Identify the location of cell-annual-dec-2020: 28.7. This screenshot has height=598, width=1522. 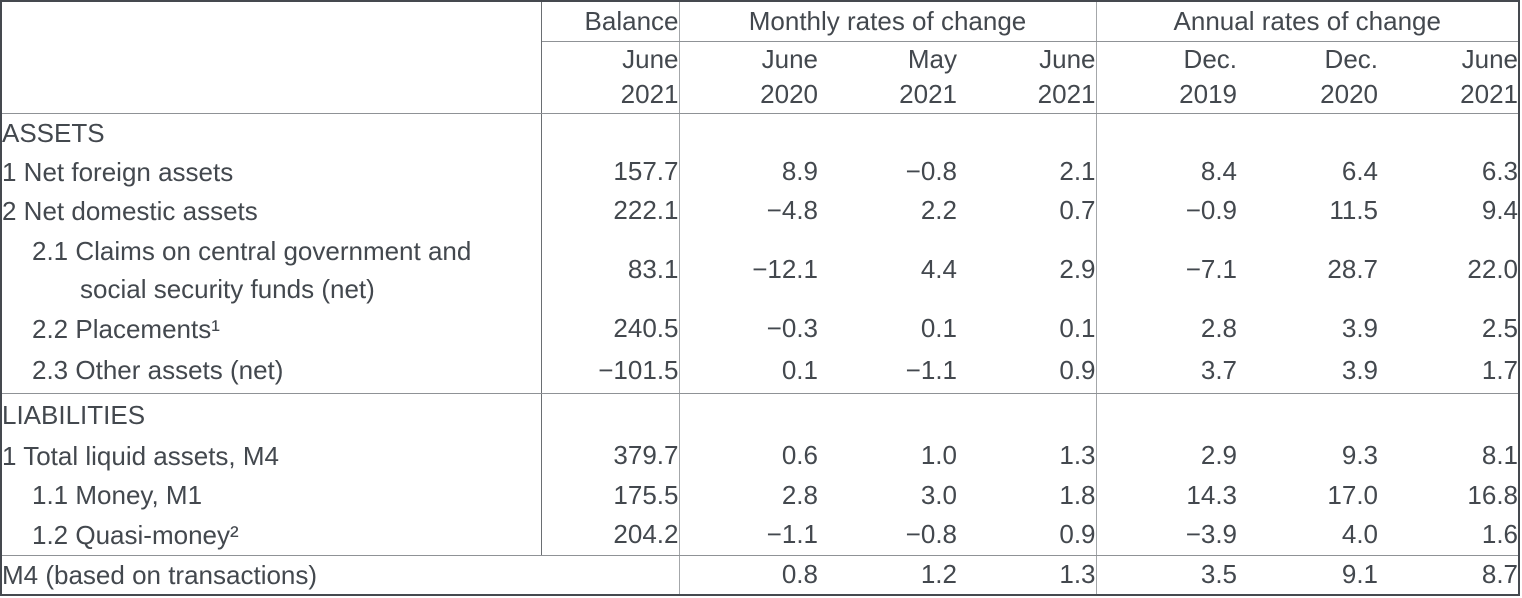
(1353, 269).